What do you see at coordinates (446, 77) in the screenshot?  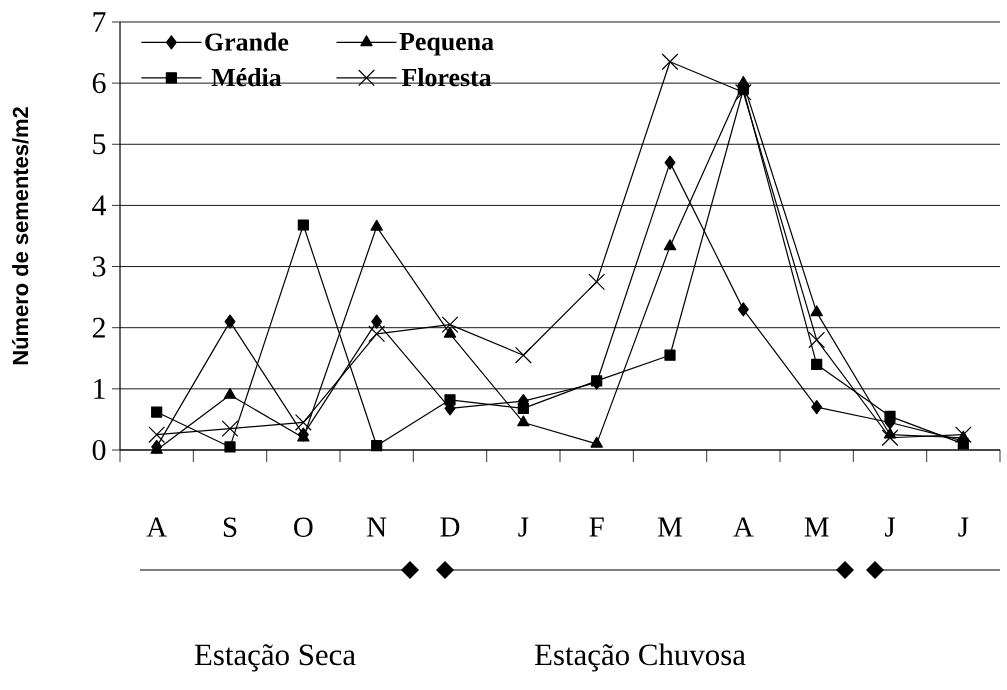 I see `legend-label: Floresta` at bounding box center [446, 77].